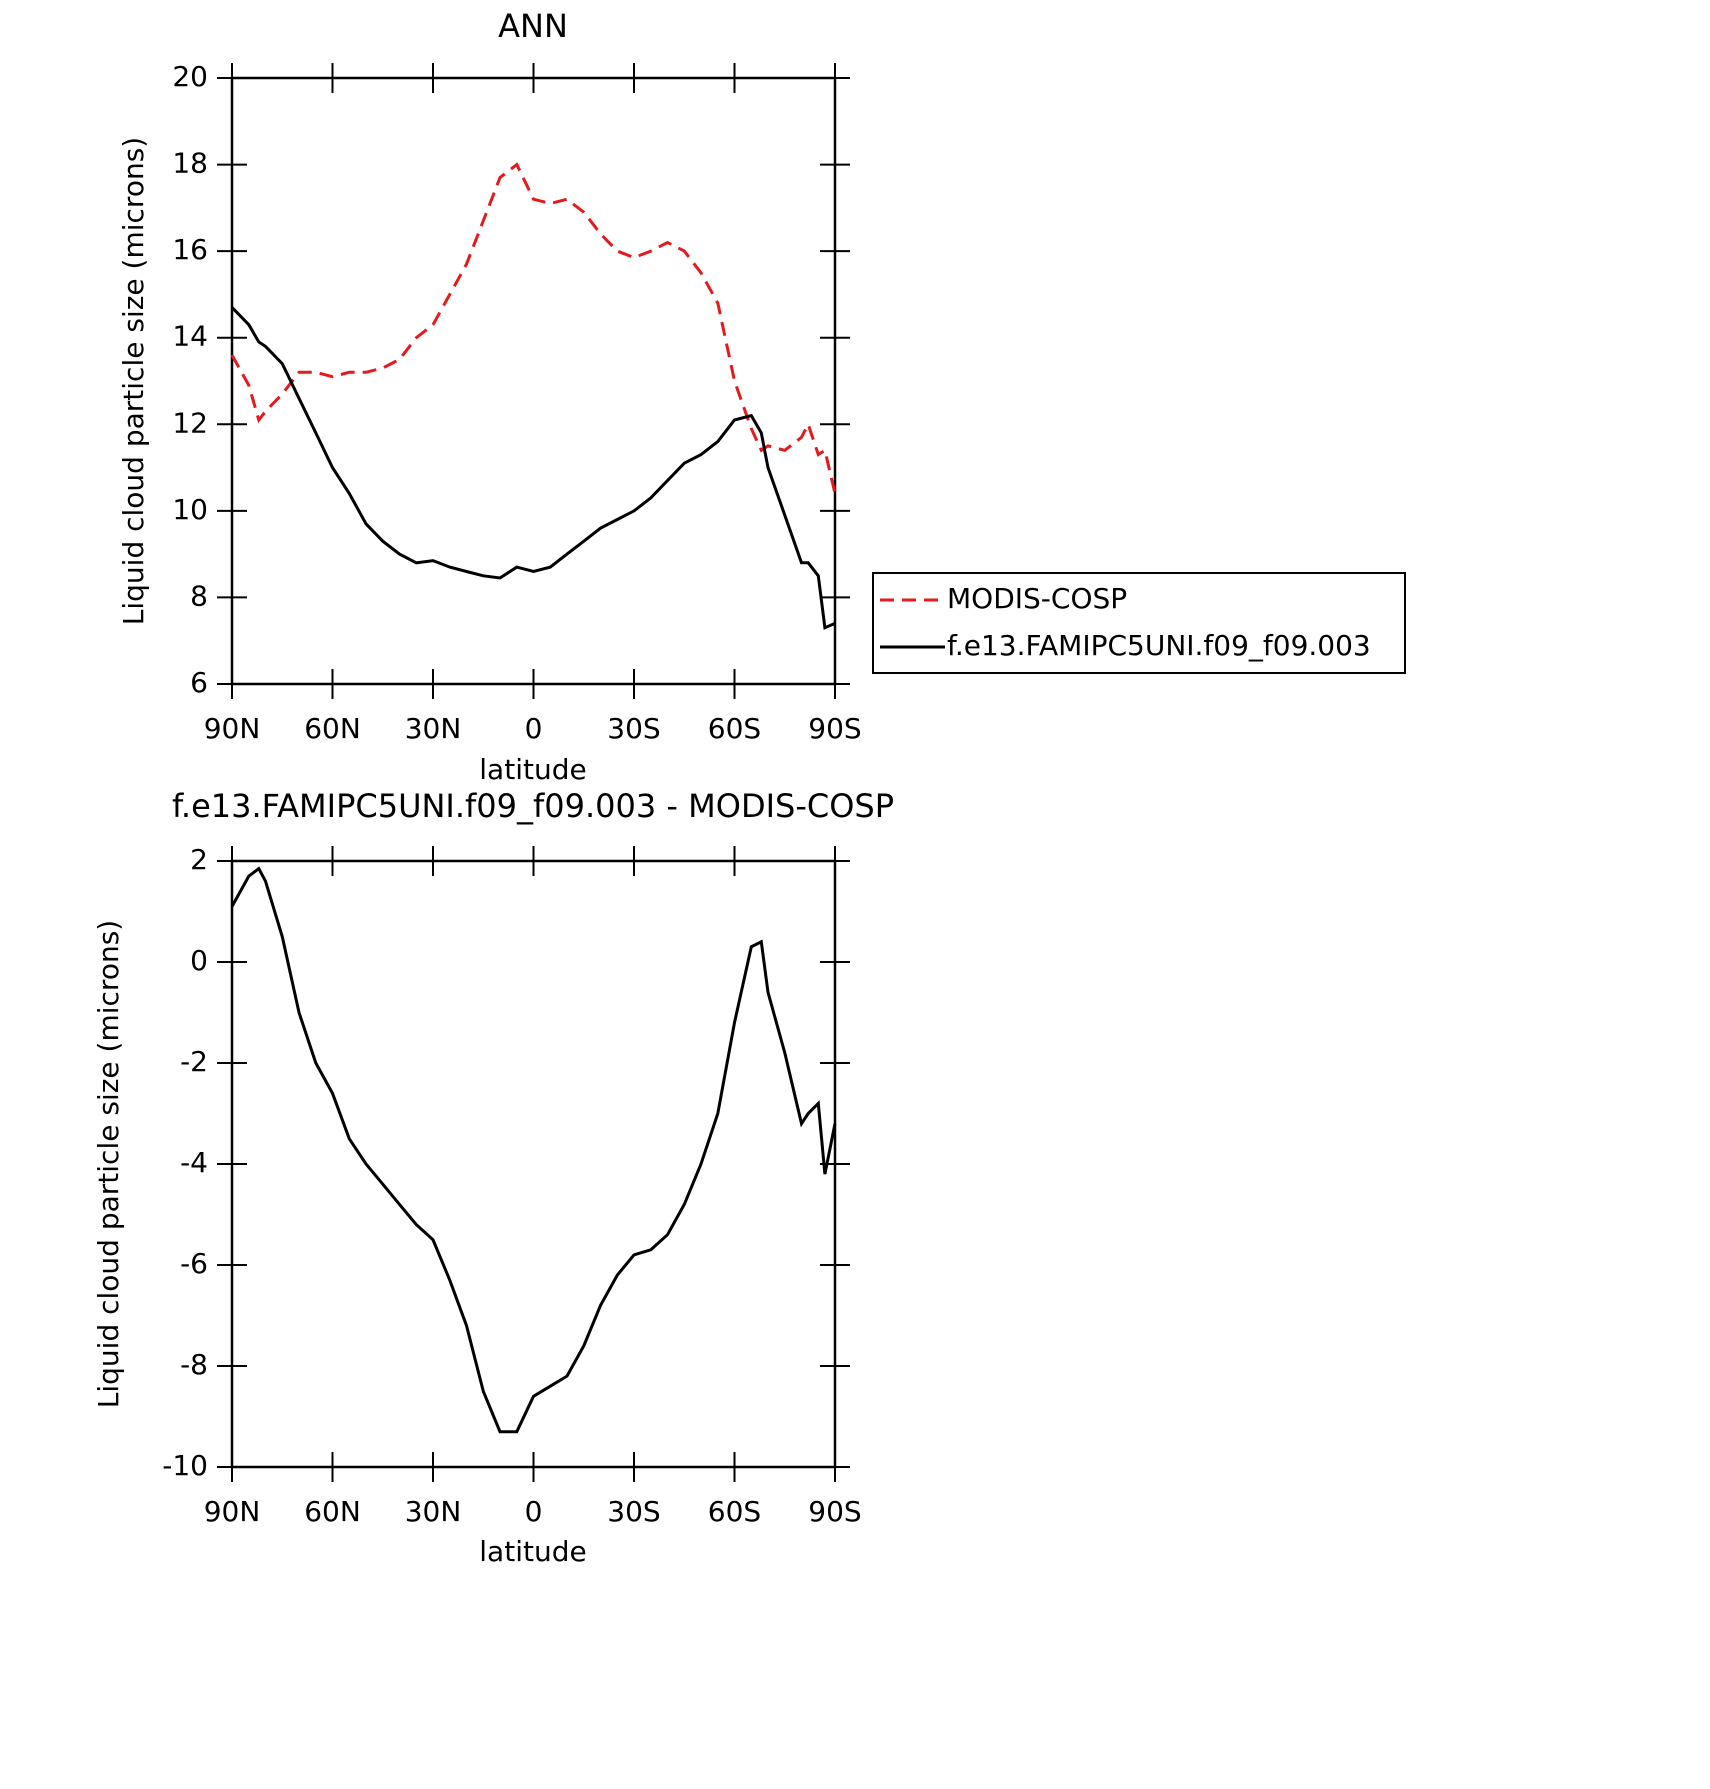 This screenshot has height=1789, width=1710. What do you see at coordinates (194, 1061) in the screenshot?
I see `y-tick-label: -2` at bounding box center [194, 1061].